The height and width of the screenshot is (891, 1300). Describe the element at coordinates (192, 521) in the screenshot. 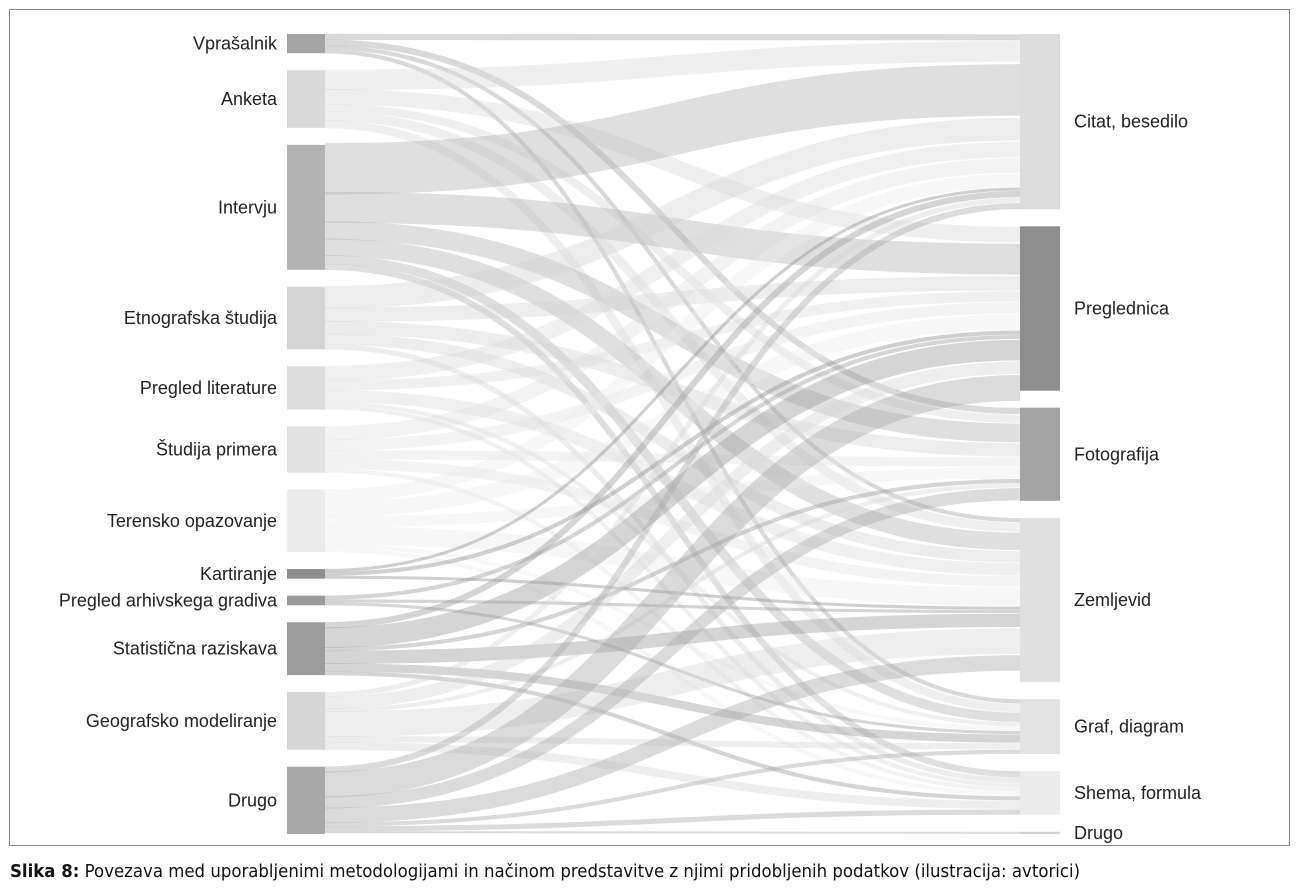

I see `source-label-terensko: Terensko opazovanje` at that location.